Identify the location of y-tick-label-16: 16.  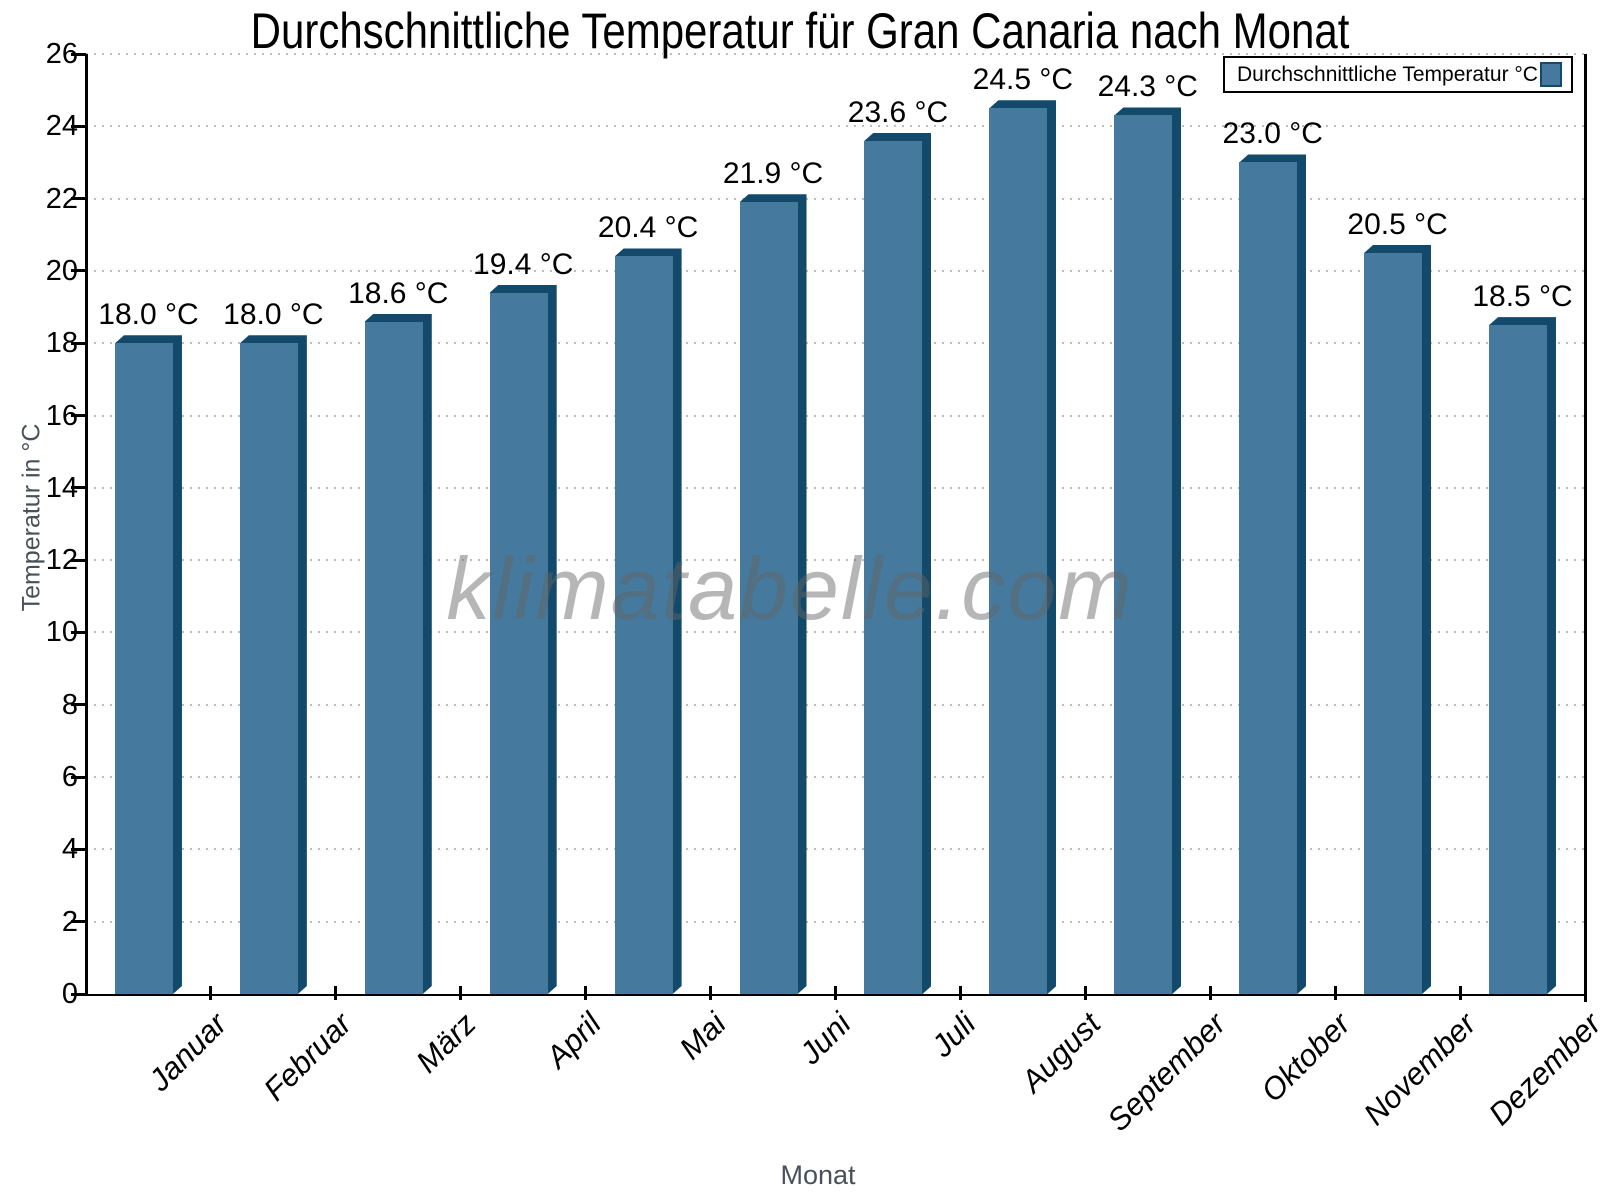
(61, 415).